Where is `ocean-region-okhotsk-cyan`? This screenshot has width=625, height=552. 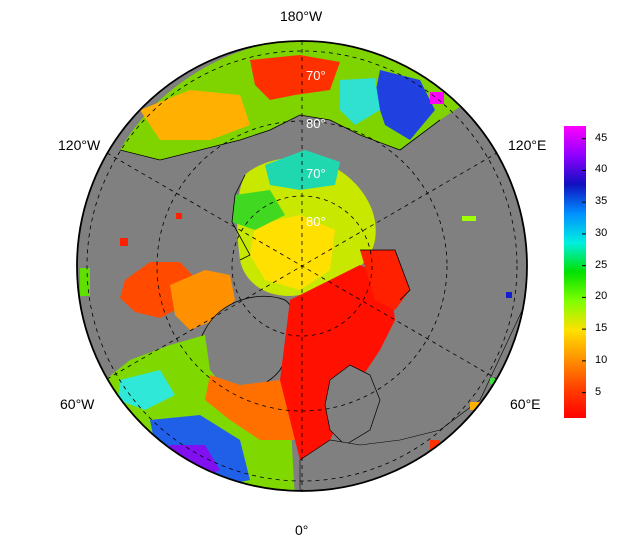
ocean-region-okhotsk-cyan is located at coordinates (360, 101).